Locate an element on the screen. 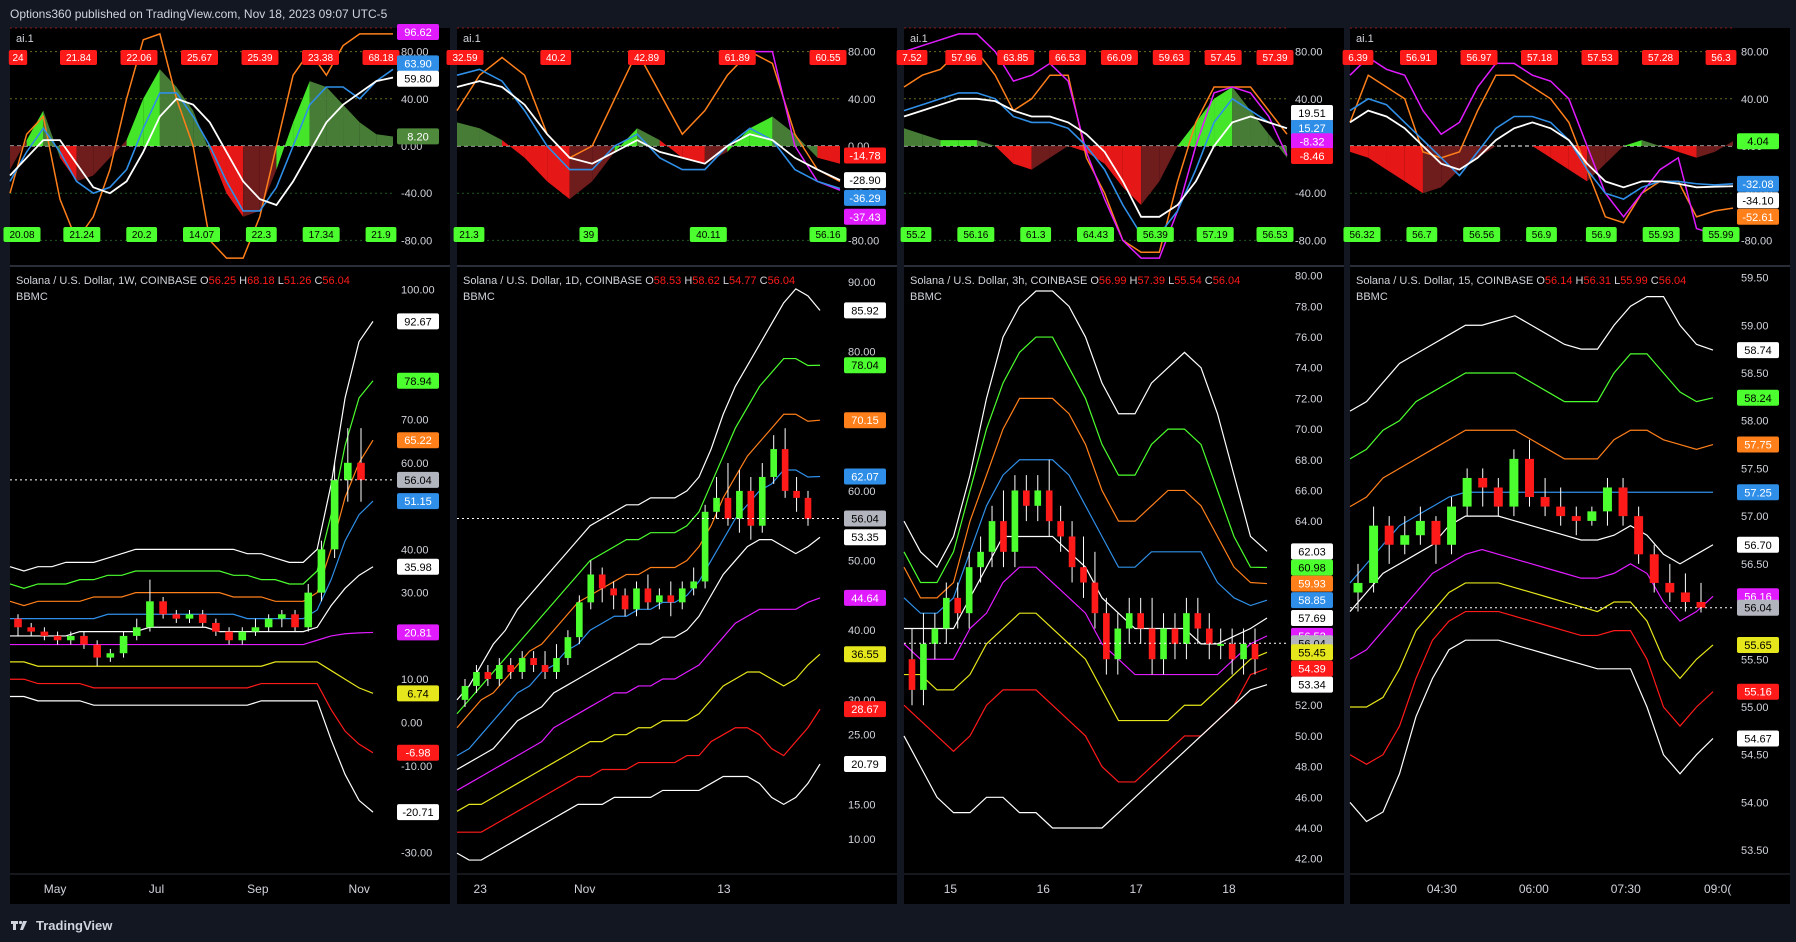  top-signal-label: 66.09 is located at coordinates (1119, 58).